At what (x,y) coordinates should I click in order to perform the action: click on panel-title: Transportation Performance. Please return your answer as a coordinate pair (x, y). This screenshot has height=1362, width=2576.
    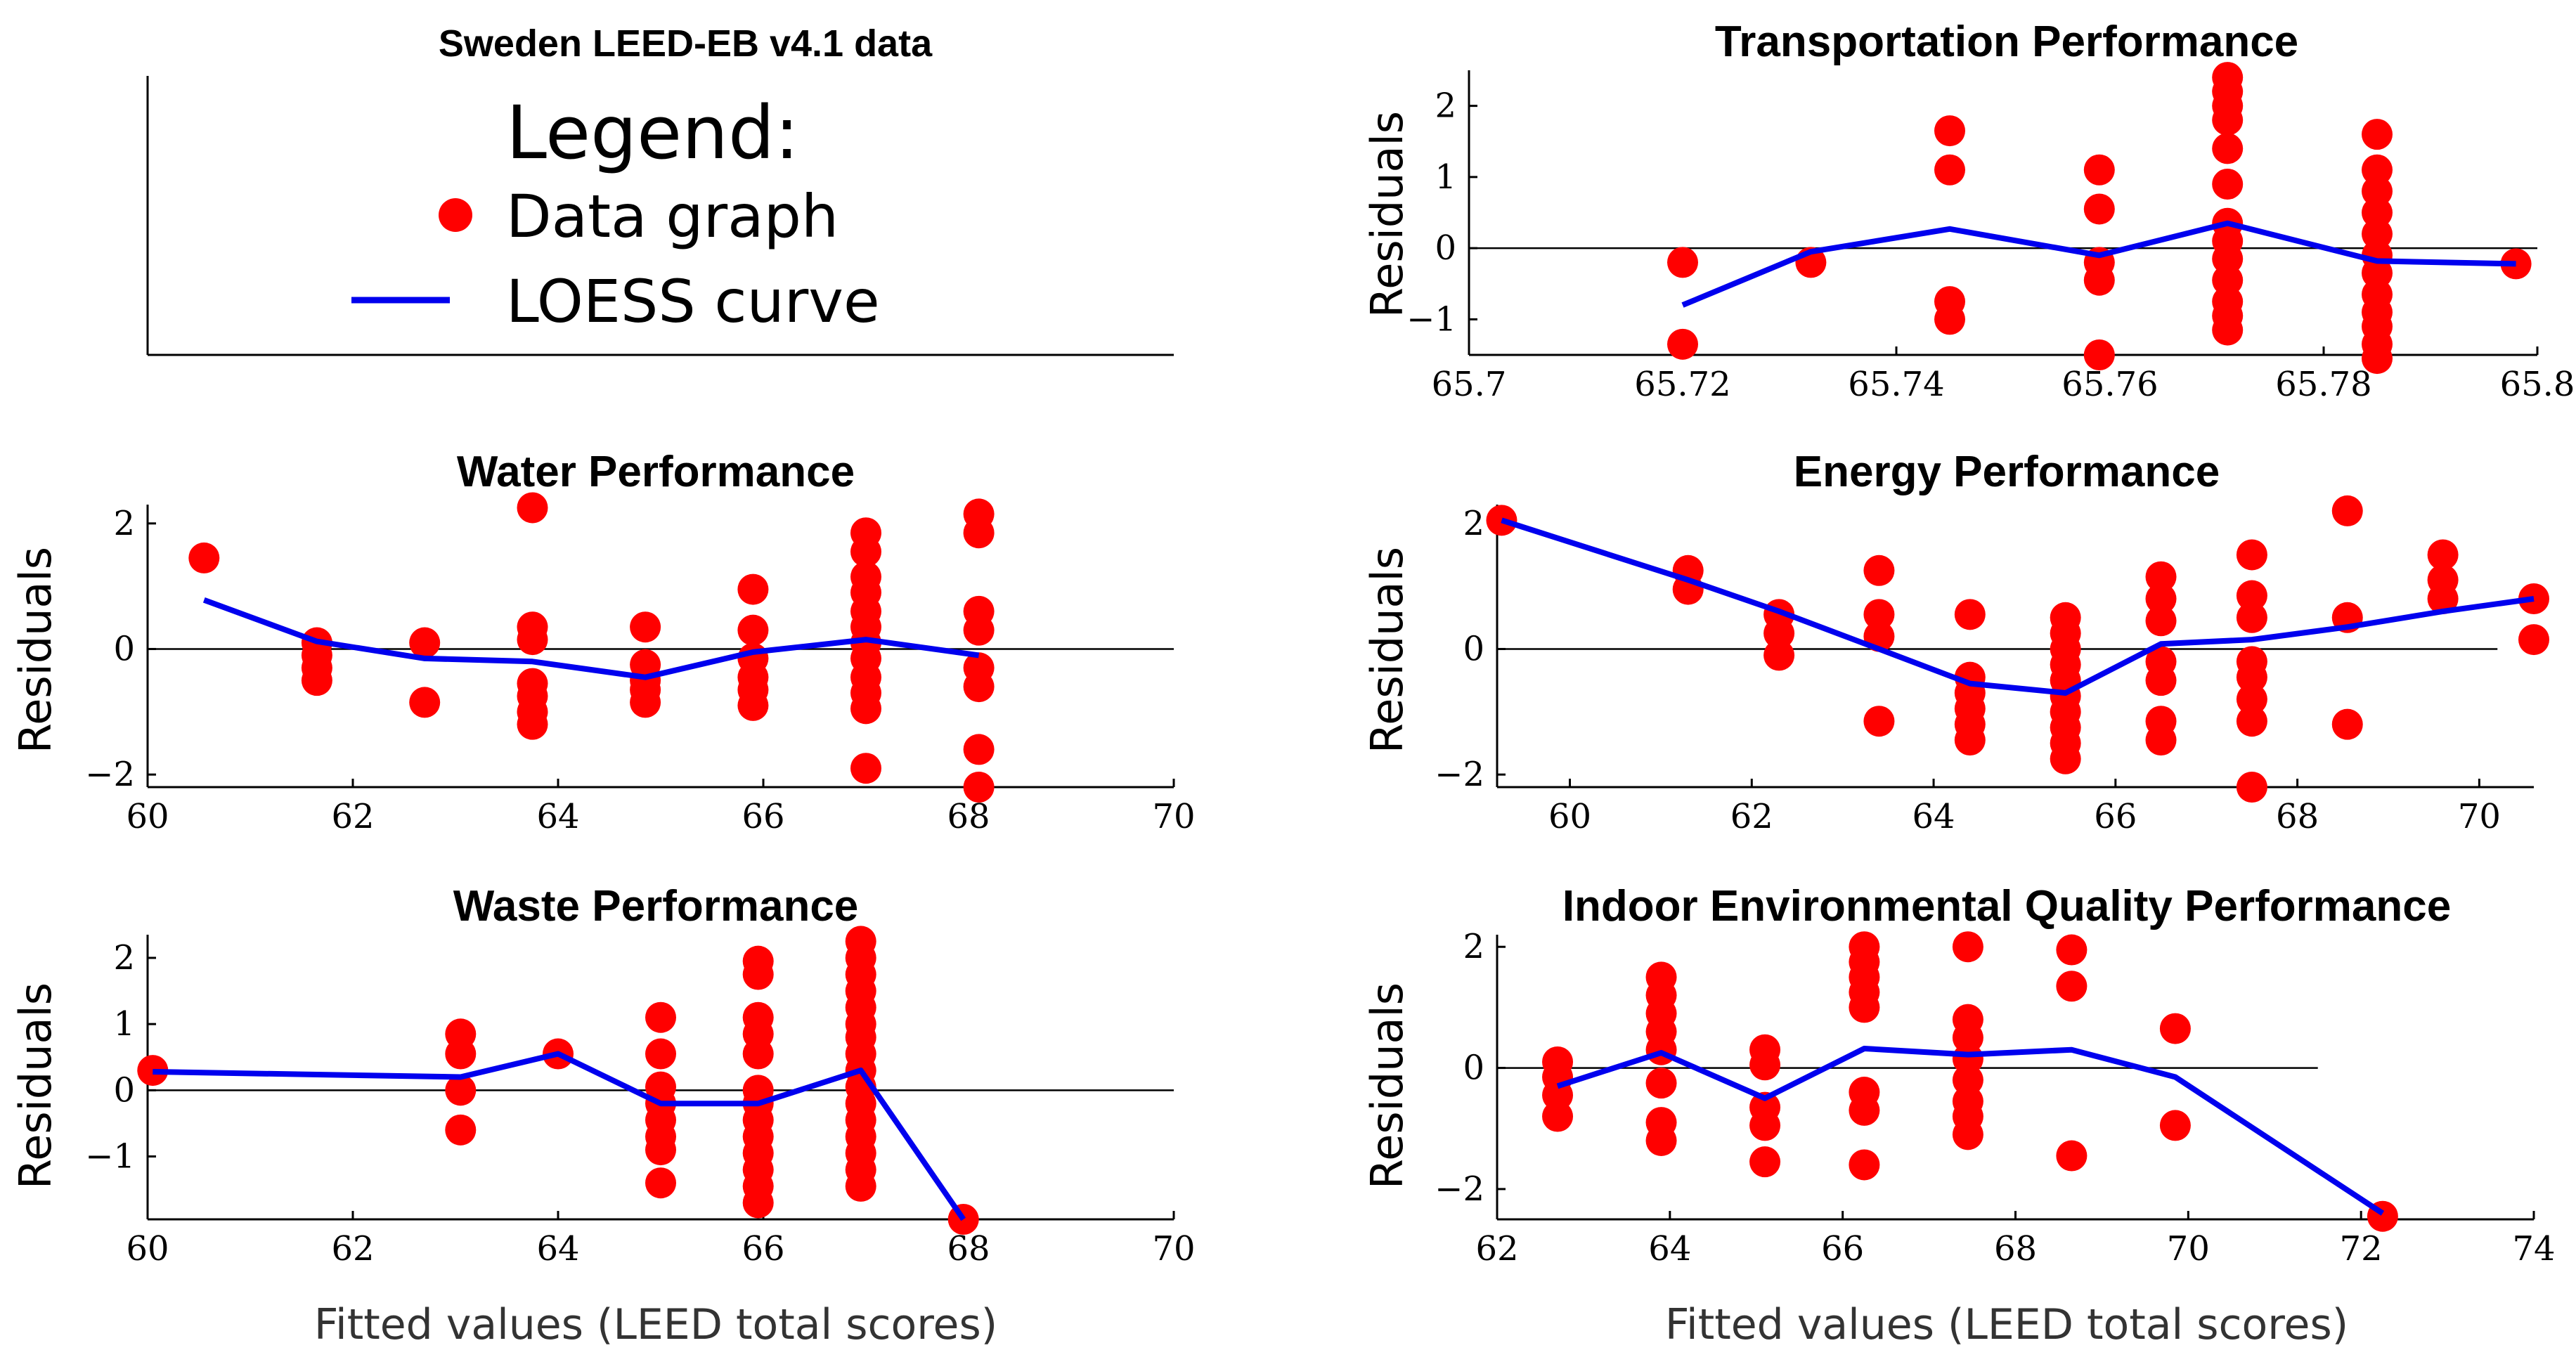
    Looking at the image, I should click on (2007, 42).